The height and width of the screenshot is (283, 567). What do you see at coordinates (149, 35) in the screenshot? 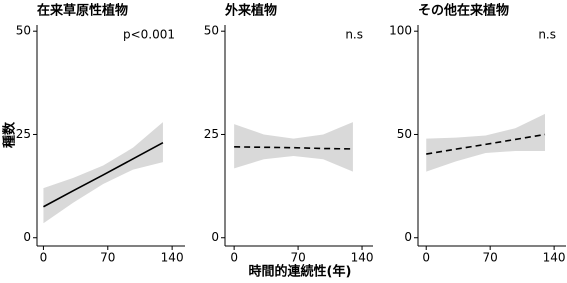
I see `annotation: p<0.001` at bounding box center [149, 35].